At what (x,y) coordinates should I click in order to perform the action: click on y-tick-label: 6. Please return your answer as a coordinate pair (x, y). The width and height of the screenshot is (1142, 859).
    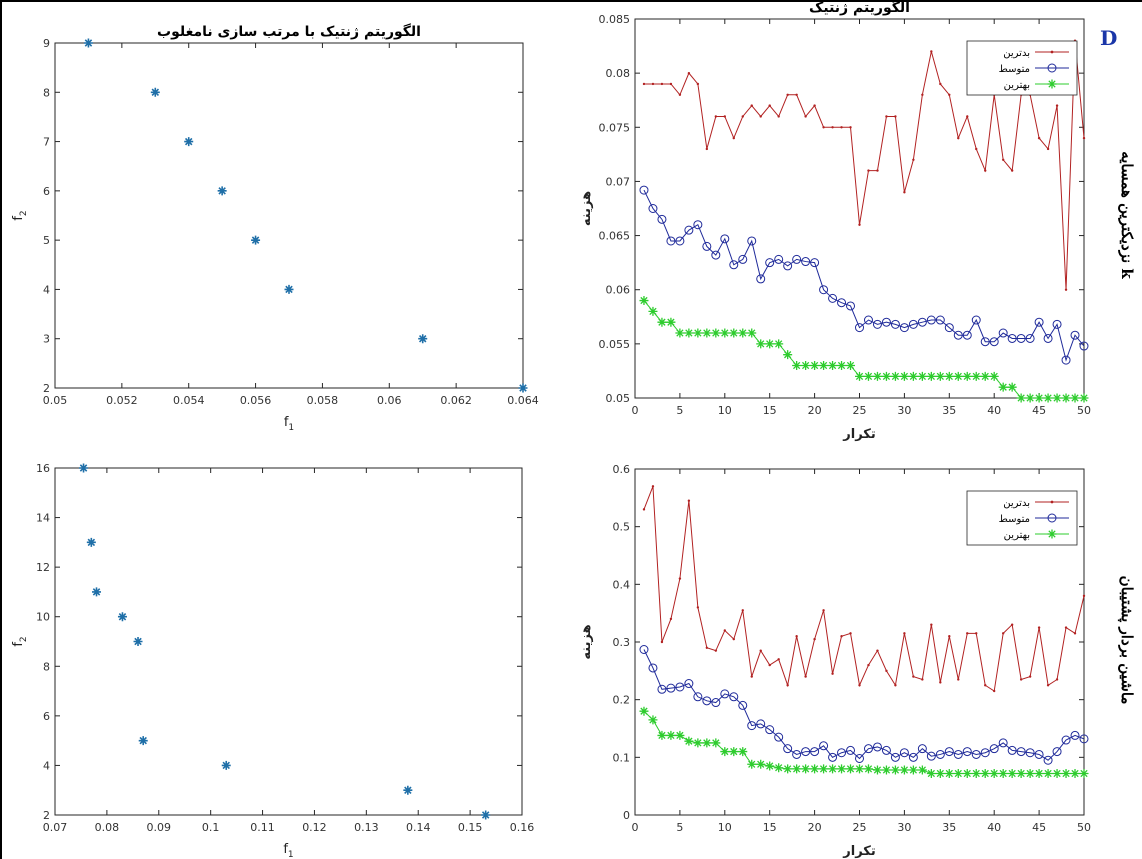
    Looking at the image, I should click on (46, 716).